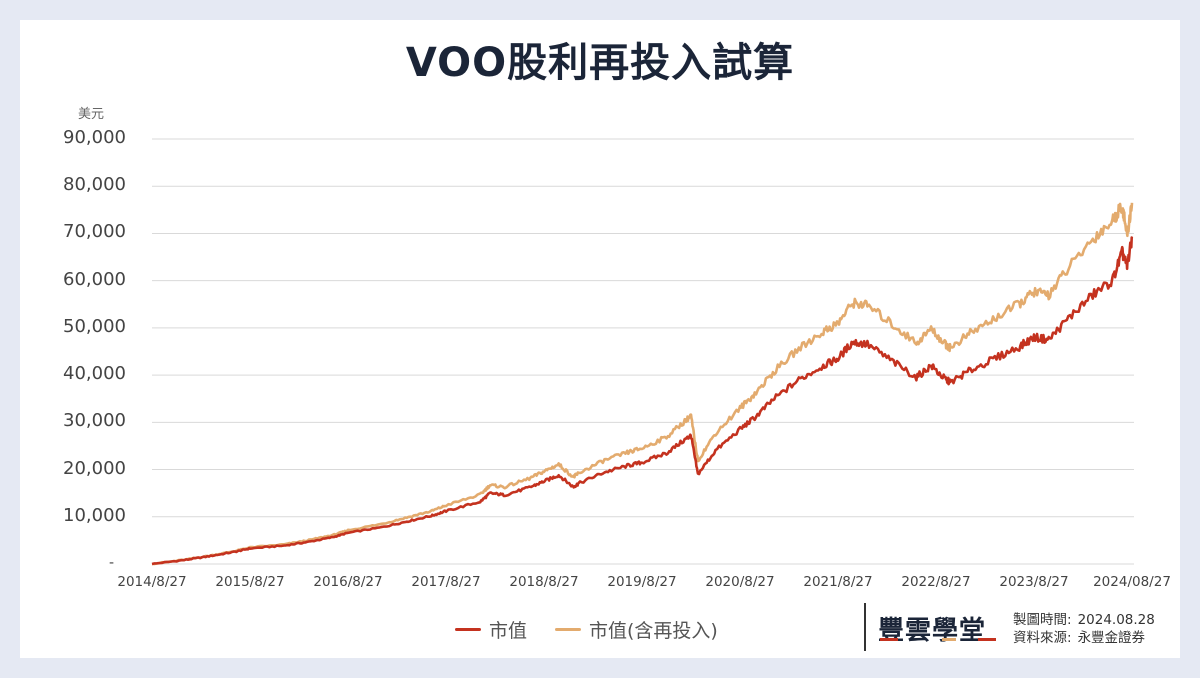 This screenshot has height=678, width=1200. Describe the element at coordinates (865, 627) in the screenshot. I see `footer-divider` at that location.